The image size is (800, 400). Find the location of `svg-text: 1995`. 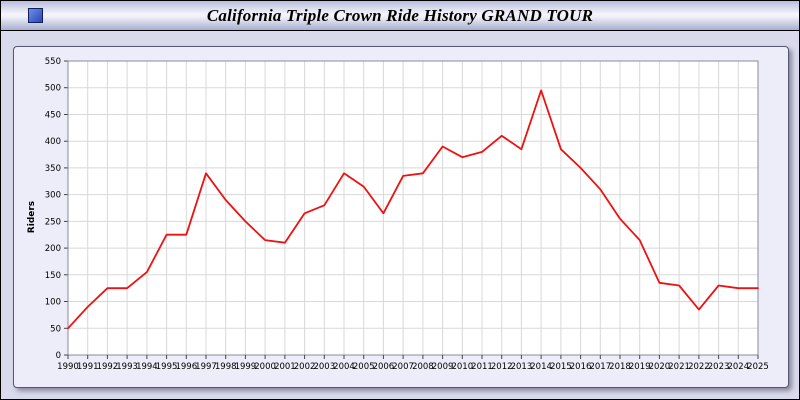

svg-text: 1995 is located at coordinates (167, 367).